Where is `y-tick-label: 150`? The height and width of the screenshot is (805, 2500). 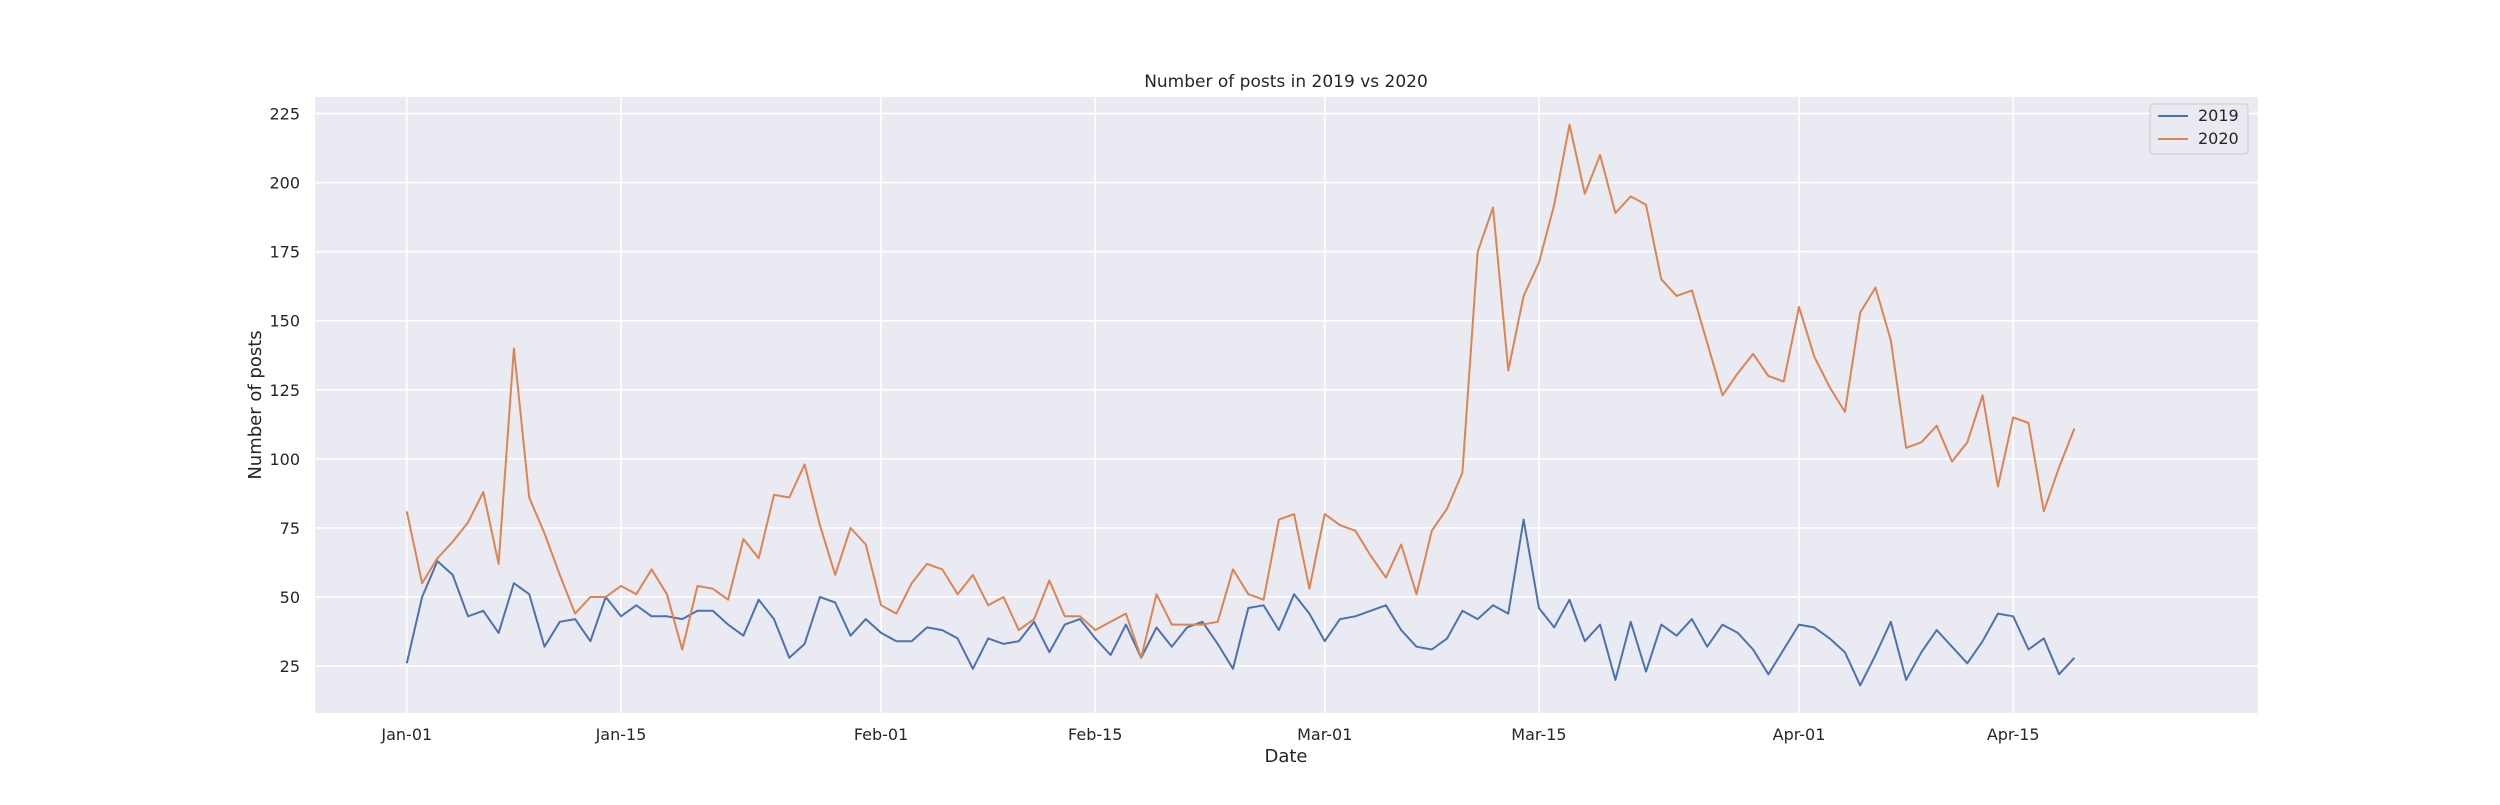
y-tick-label: 150 is located at coordinates (284, 321).